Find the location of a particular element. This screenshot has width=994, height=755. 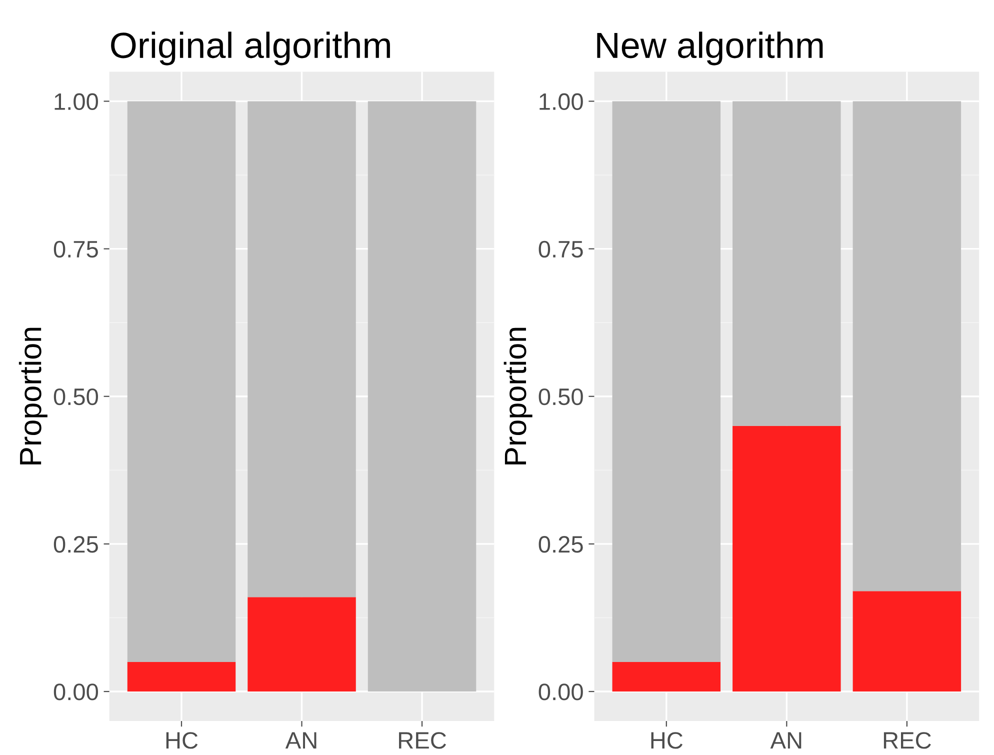

chart-title: New algorithm is located at coordinates (710, 49).